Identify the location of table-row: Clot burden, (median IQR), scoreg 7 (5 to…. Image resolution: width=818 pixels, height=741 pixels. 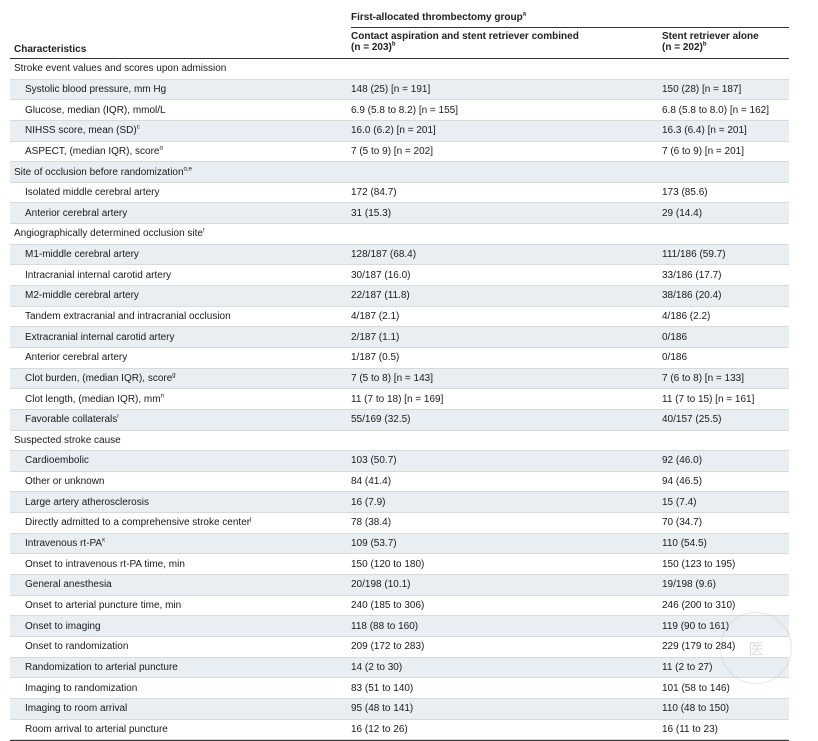
(399, 379).